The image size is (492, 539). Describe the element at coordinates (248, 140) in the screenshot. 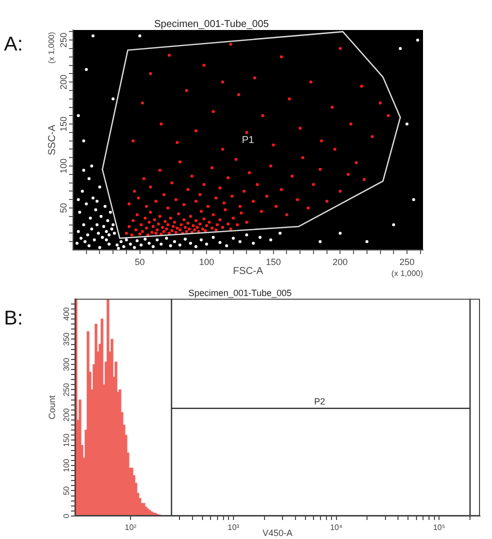

I see `annotation: P1` at that location.